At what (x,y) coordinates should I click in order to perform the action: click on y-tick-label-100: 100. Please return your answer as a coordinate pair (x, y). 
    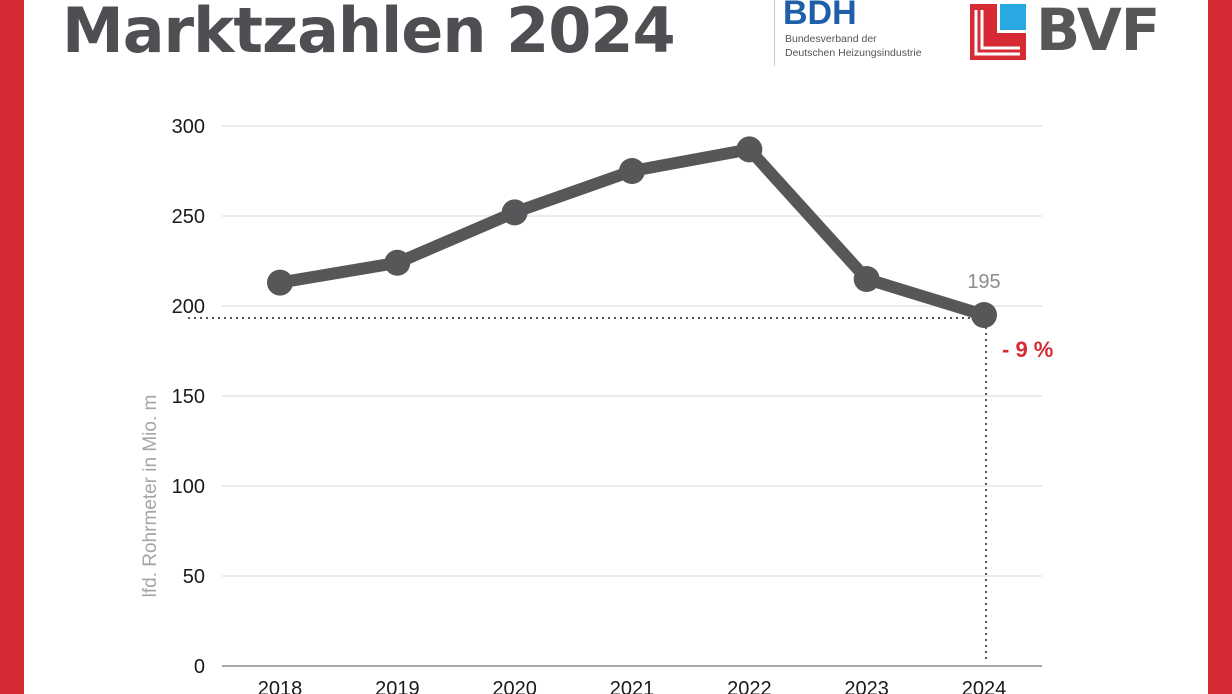
    Looking at the image, I should click on (188, 487).